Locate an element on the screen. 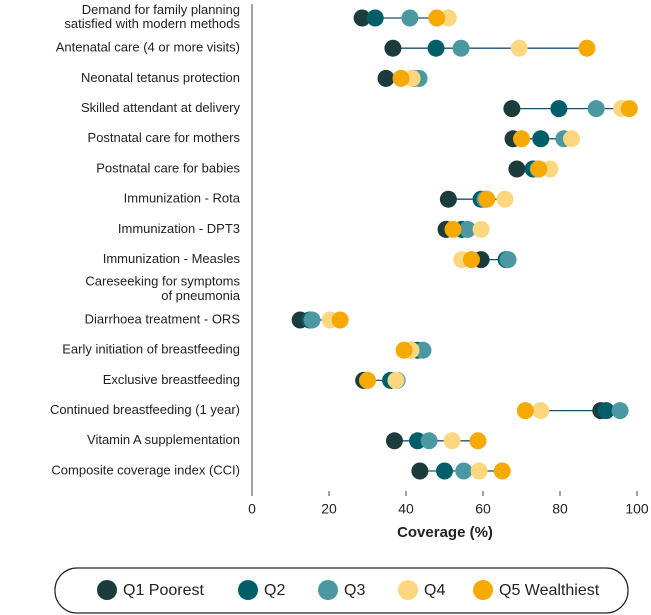  category-label: Skilled attendant at delivery is located at coordinates (160, 107).